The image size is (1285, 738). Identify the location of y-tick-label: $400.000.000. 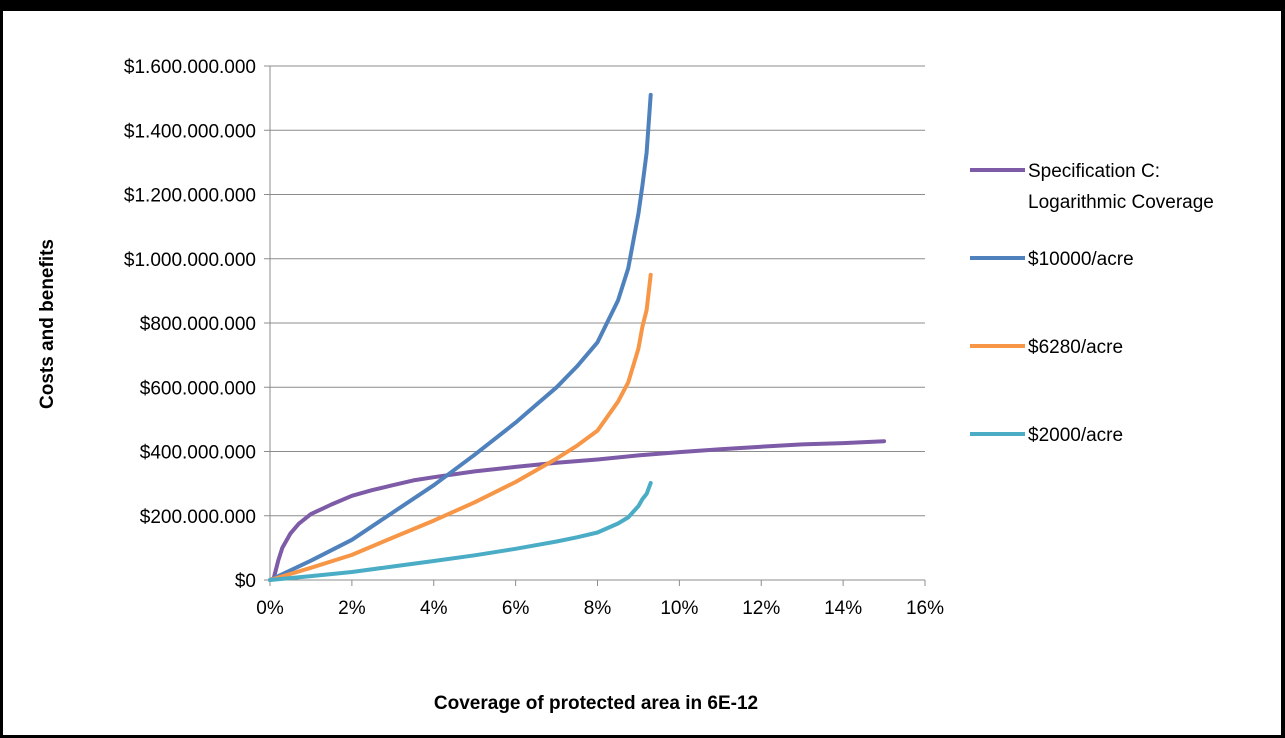
(198, 453).